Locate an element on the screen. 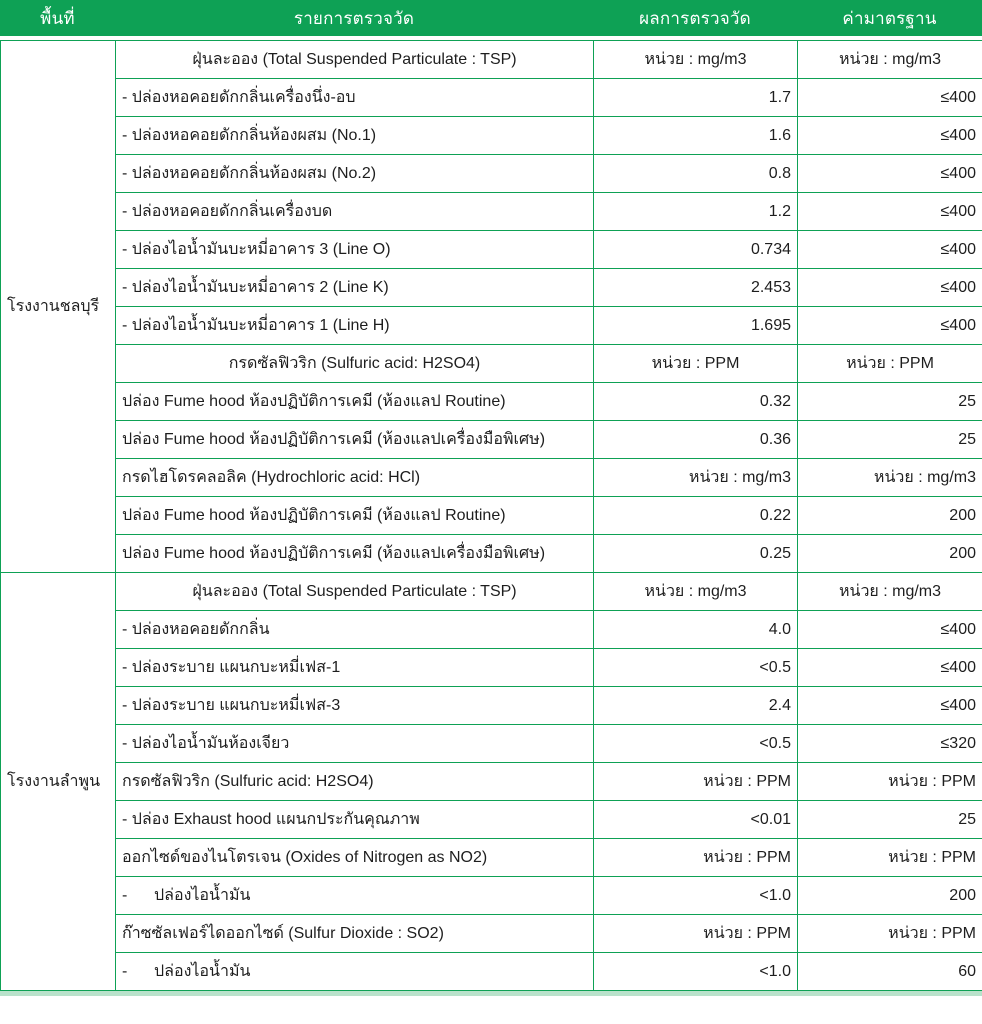  table-row: - ปล่องระบาย แผนกบะหมี่เฟส-1 <0.5 ≤400 is located at coordinates (491, 667).